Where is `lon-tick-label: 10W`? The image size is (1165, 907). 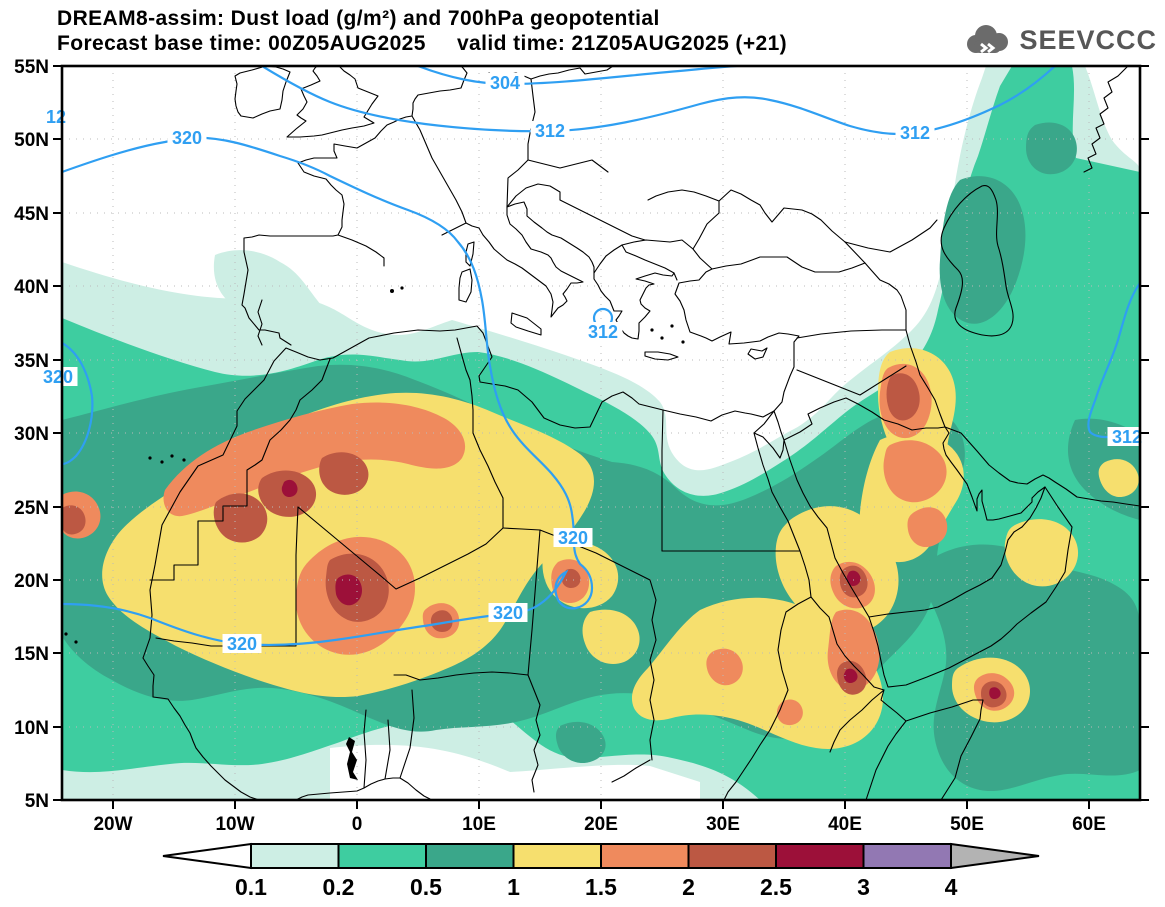
lon-tick-label: 10W is located at coordinates (234, 824).